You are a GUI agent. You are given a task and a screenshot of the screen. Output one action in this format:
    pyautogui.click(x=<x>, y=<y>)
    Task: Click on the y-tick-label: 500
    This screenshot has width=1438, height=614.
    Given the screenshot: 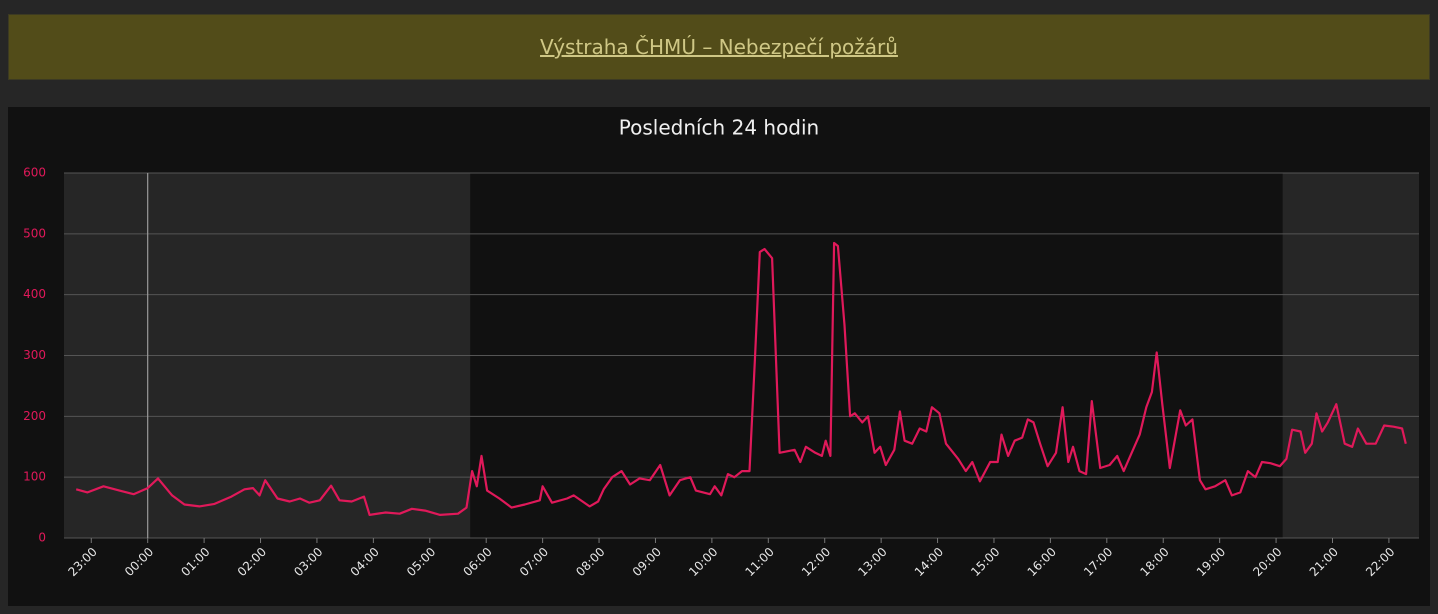 What is the action you would take?
    pyautogui.click(x=34, y=233)
    